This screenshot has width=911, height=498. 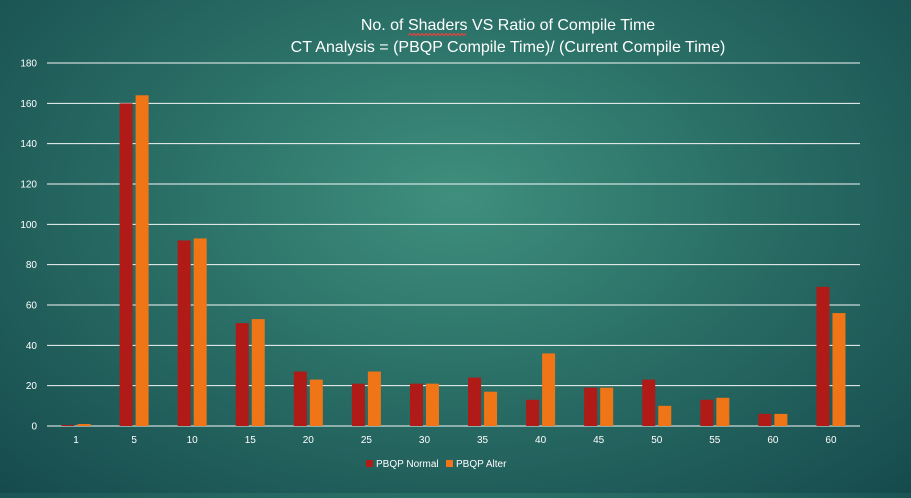 I want to click on x-tick-label: 55, so click(x=715, y=440).